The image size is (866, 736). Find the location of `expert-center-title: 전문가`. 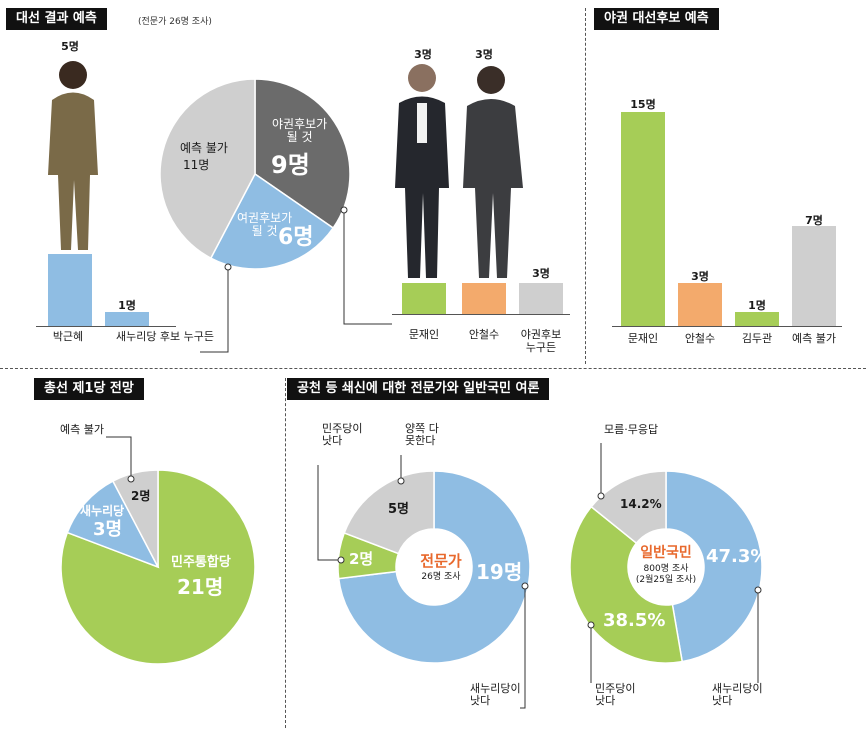

expert-center-title: 전문가 is located at coordinates (441, 561).